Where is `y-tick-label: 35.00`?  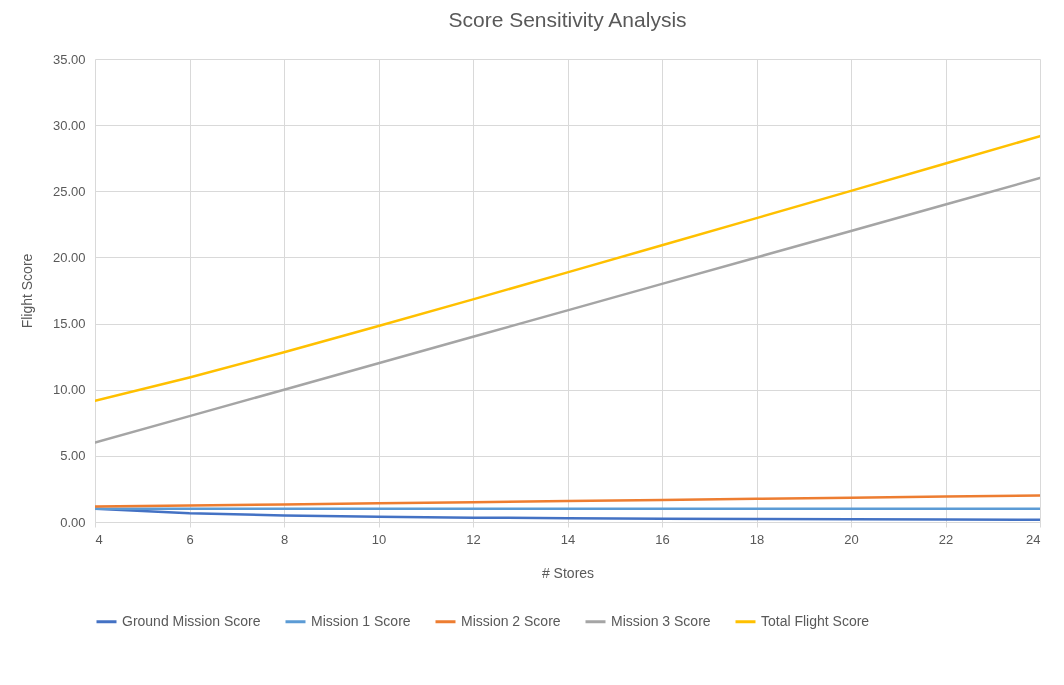
y-tick-label: 35.00 is located at coordinates (69, 59).